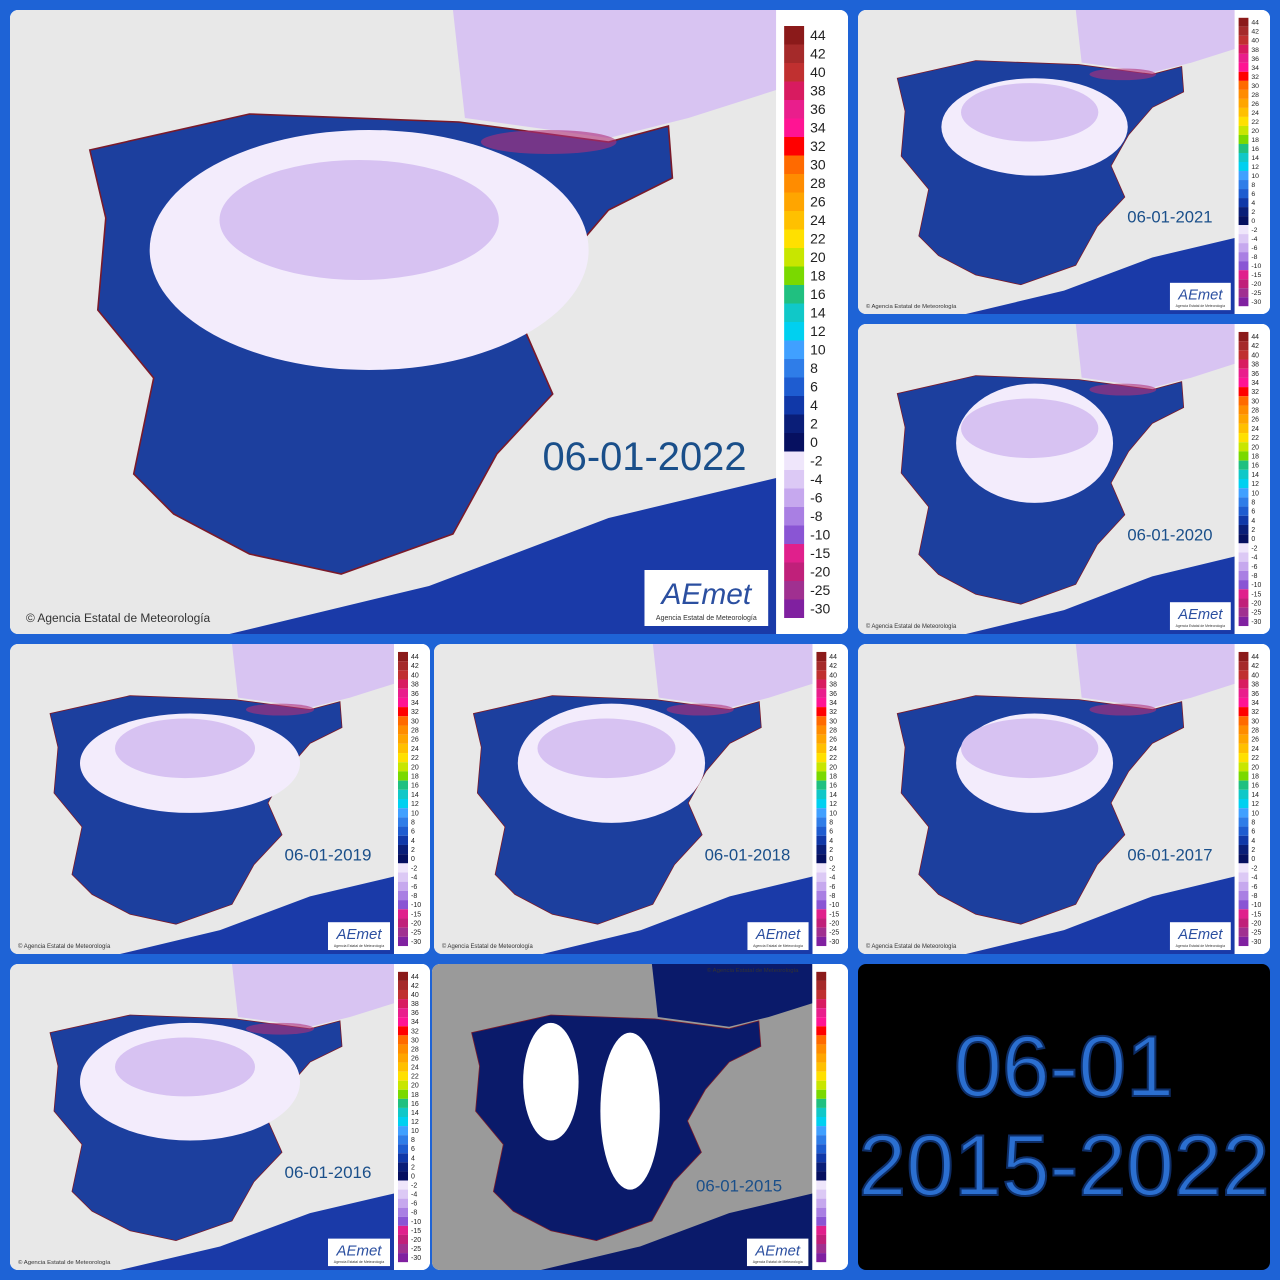  Describe the element at coordinates (1064, 1067) in the screenshot. I see `summary-date: 06-01` at that location.